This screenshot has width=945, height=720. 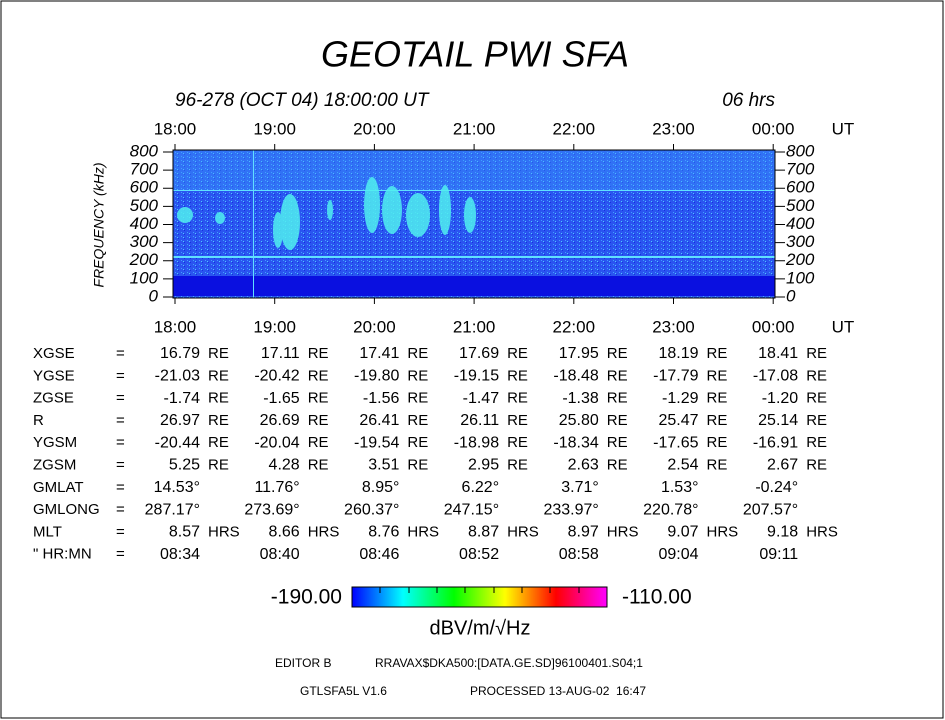 What do you see at coordinates (680, 487) in the screenshot?
I see `row-value: 1.53°` at bounding box center [680, 487].